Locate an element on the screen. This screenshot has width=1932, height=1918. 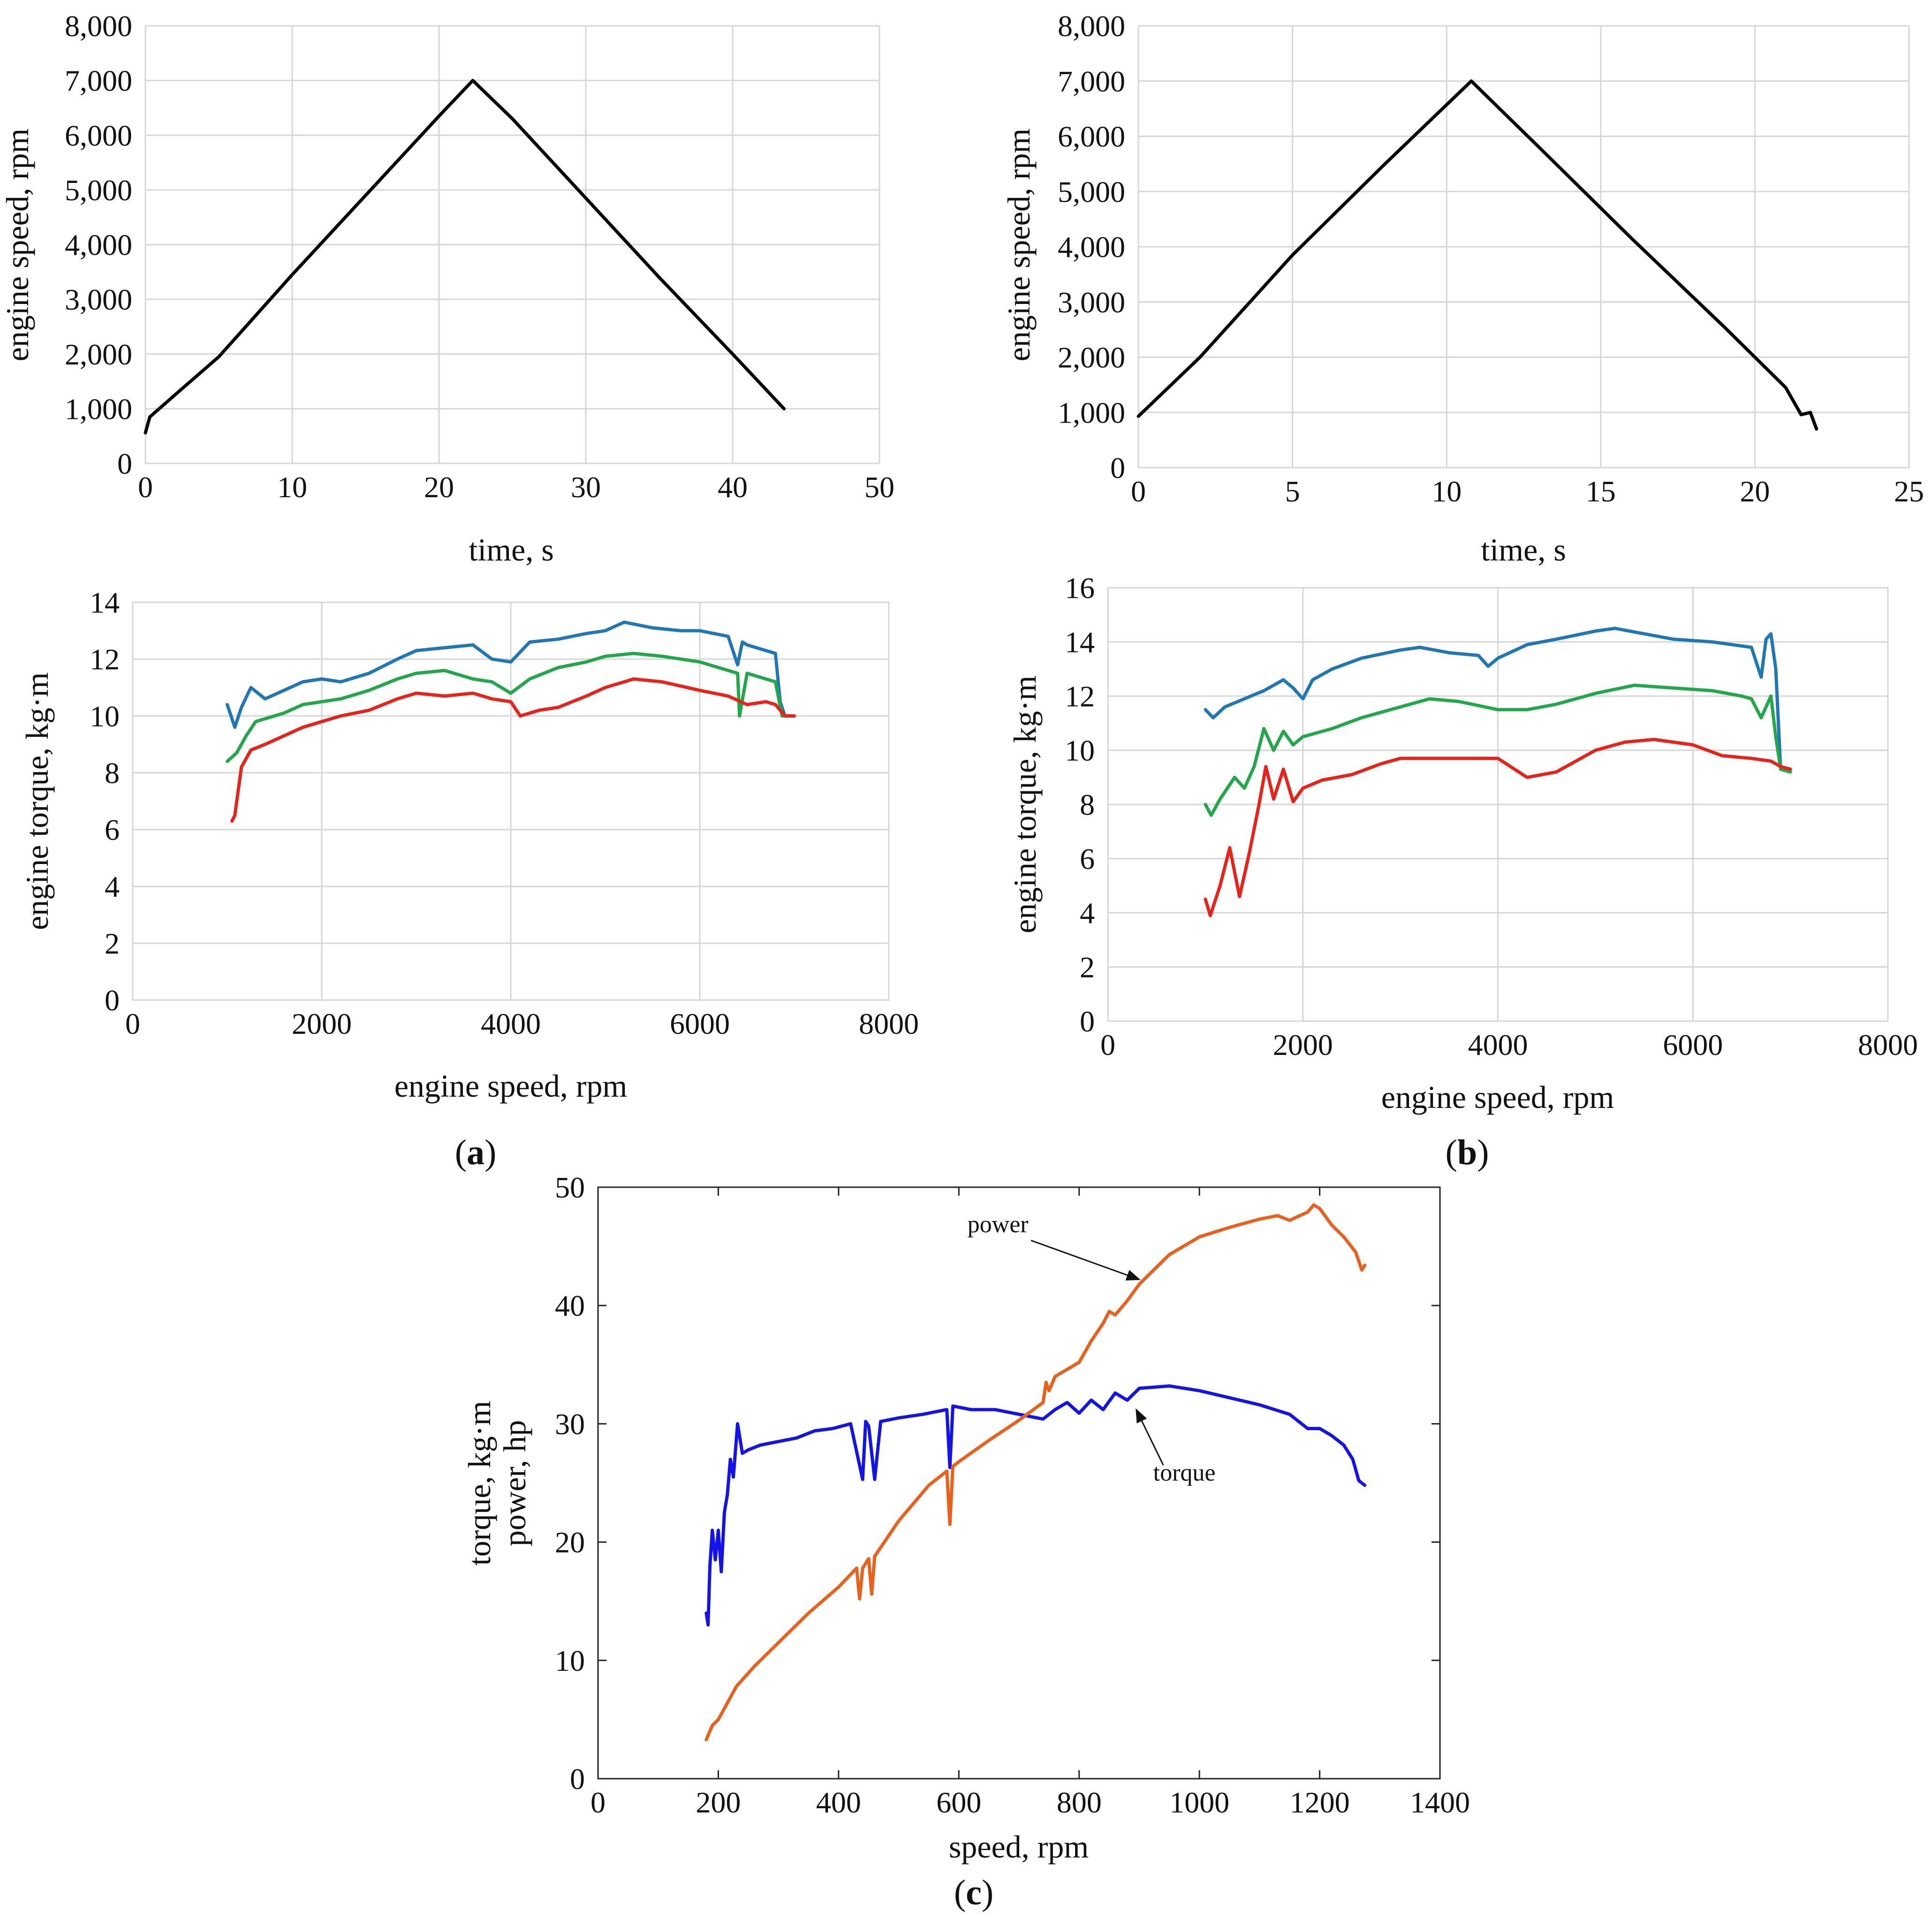
x-tick-label: 40 is located at coordinates (733, 487).